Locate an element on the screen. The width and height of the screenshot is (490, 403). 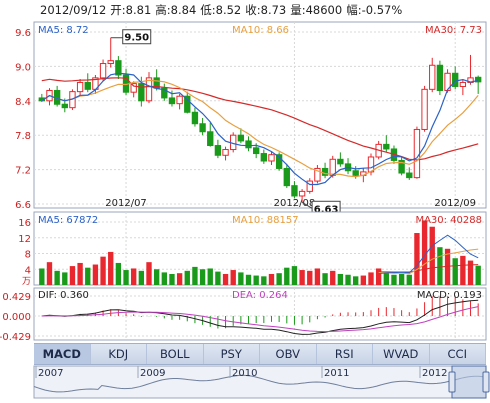
price-y-tick-label: 9.0 is located at coordinates (23, 67).